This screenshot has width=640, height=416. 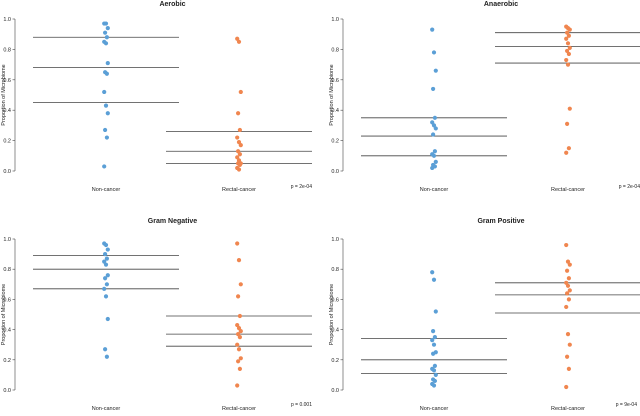 What do you see at coordinates (626, 405) in the screenshot?
I see `p-value-label: p = 9e-04` at bounding box center [626, 405].